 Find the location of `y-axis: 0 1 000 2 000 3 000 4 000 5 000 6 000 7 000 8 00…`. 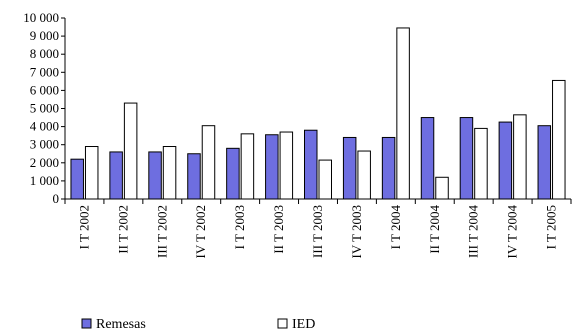

y-axis: 0 1 000 2 000 3 000 4 000 5 000 6 000 7 000 8 00… is located at coordinates (44, 108).